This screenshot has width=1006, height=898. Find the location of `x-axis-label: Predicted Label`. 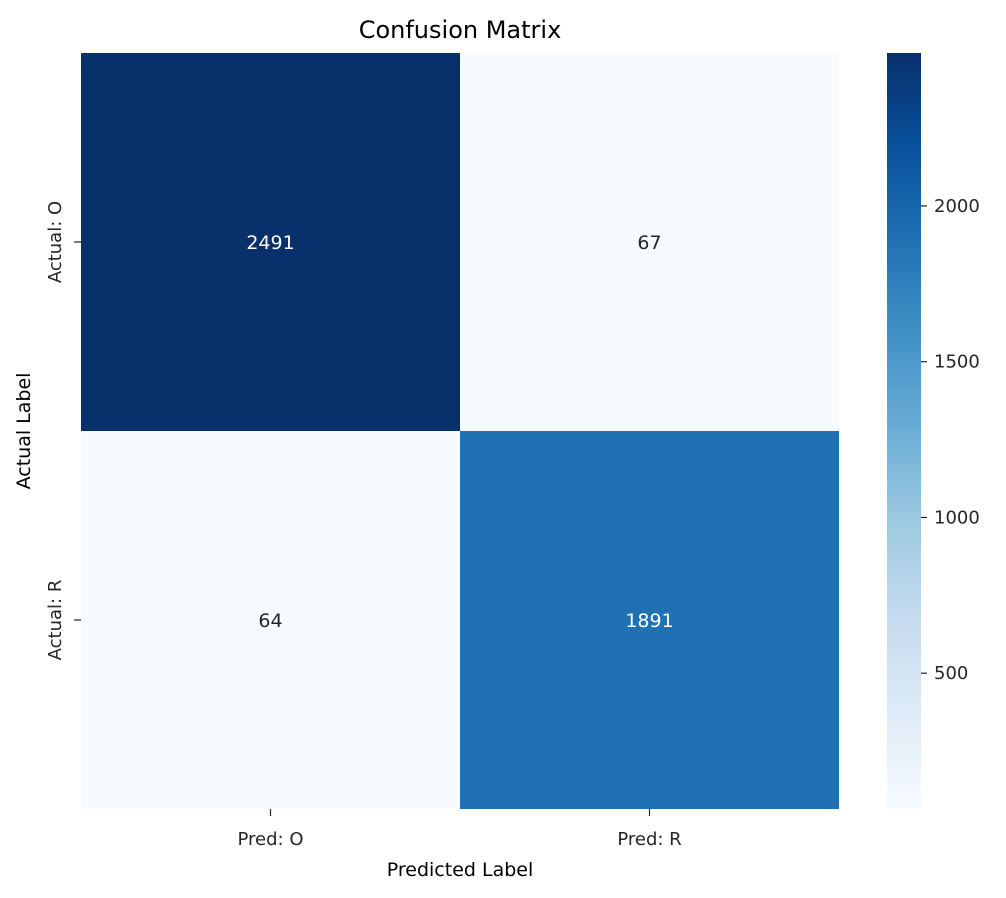

x-axis-label: Predicted Label is located at coordinates (460, 870).